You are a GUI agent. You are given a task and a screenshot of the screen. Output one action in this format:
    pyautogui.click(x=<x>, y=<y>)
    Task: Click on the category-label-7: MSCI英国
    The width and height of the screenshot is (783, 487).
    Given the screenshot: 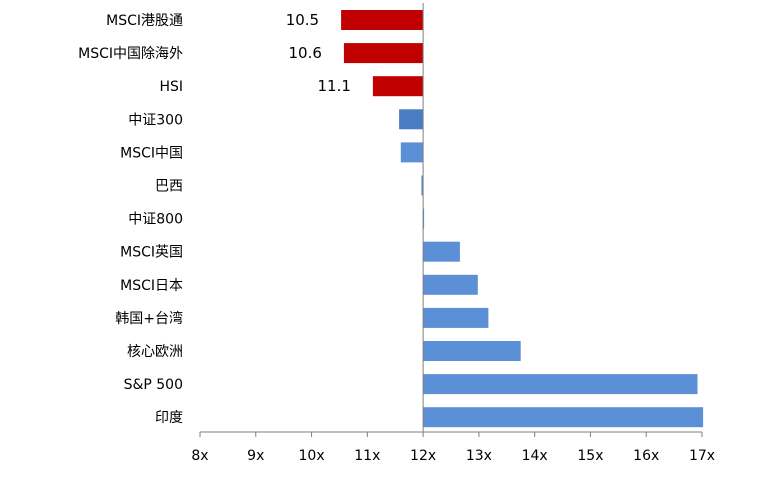 What is the action you would take?
    pyautogui.click(x=151, y=252)
    